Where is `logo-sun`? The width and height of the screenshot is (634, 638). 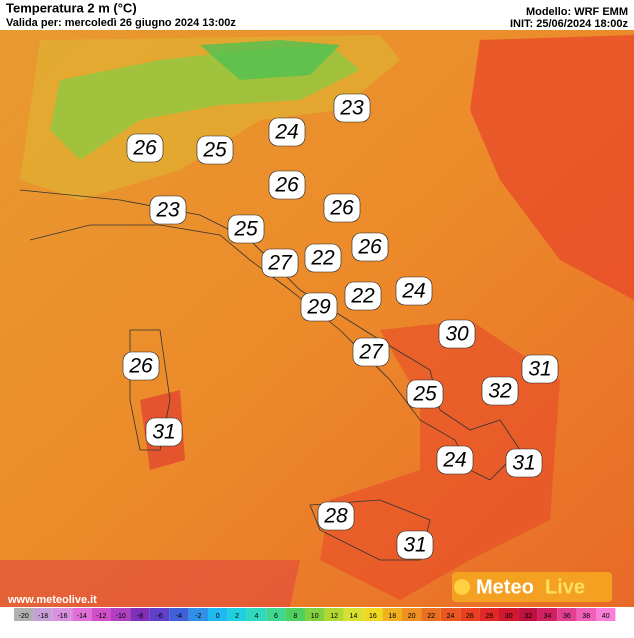
logo-sun is located at coordinates (462, 587).